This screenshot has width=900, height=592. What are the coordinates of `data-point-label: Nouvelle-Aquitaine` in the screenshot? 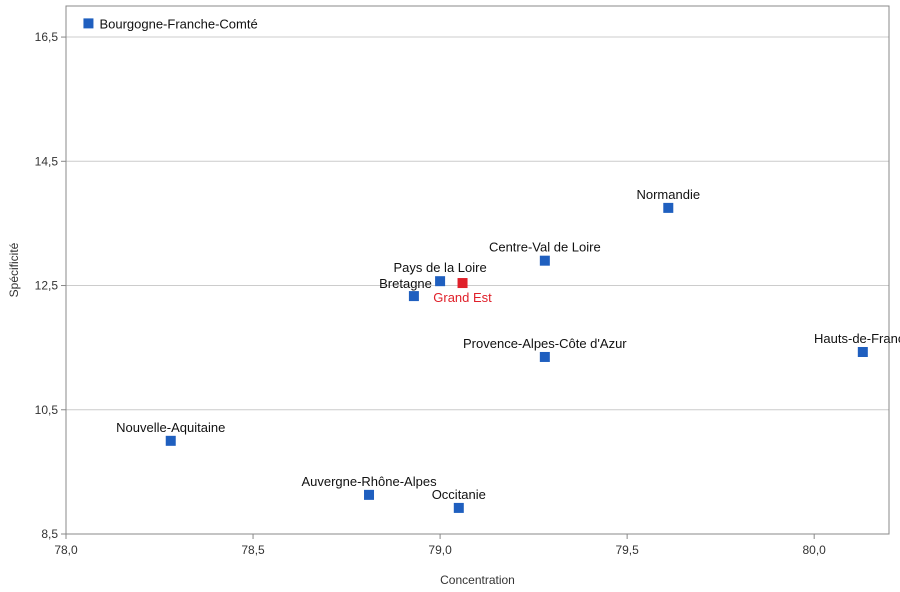 It's located at (170, 427).